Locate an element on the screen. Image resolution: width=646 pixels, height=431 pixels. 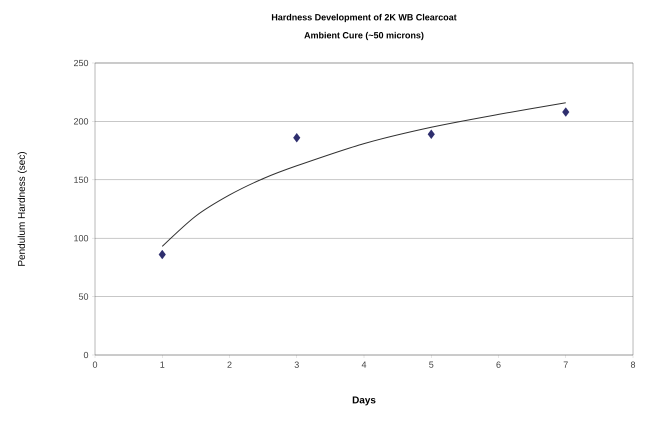
x-tick-label: 1 is located at coordinates (162, 365).